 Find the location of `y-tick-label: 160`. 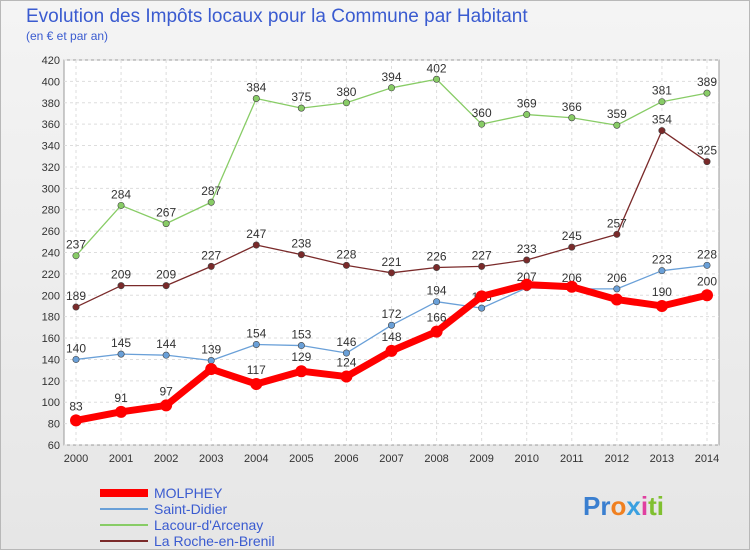

y-tick-label: 160 is located at coordinates (51, 339).